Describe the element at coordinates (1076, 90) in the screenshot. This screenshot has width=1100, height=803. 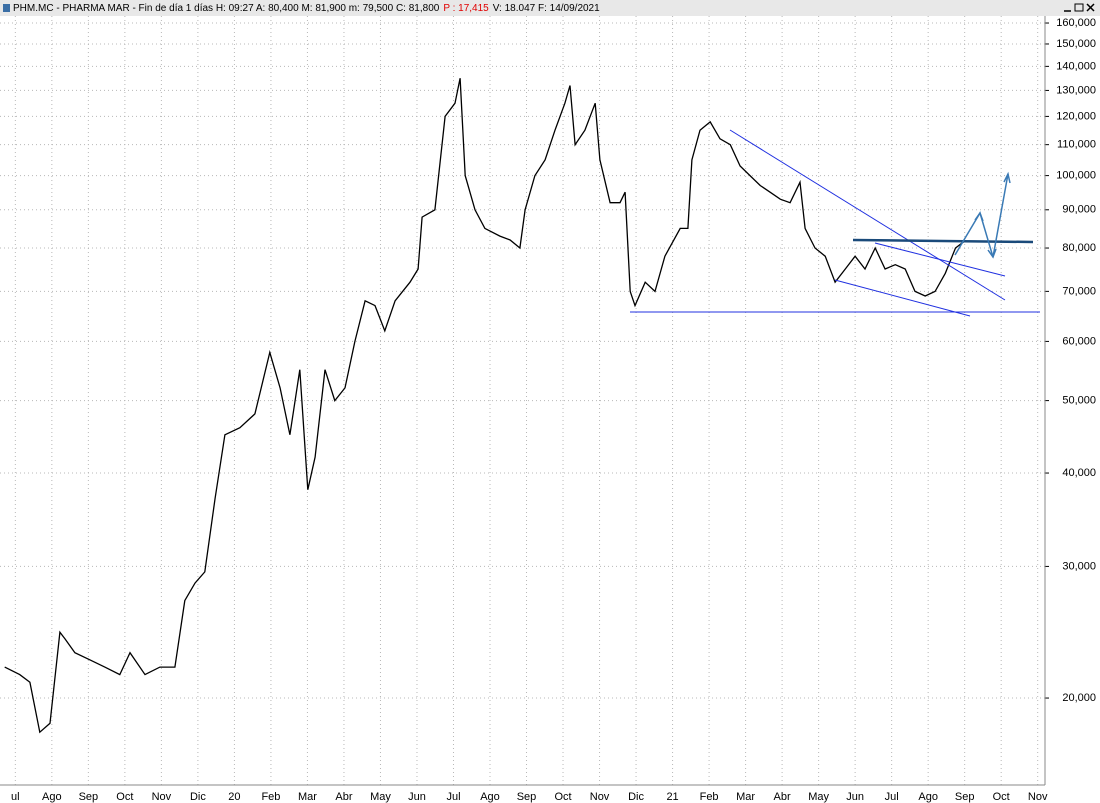
I see `y-tick-label: 130,000` at that location.